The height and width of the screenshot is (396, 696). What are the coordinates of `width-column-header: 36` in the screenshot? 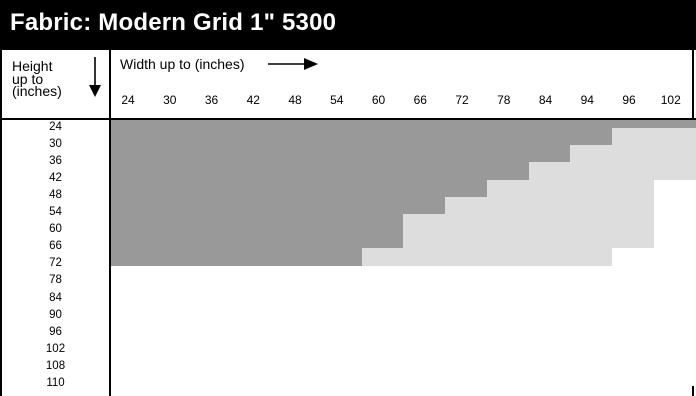 It's located at (211, 100).